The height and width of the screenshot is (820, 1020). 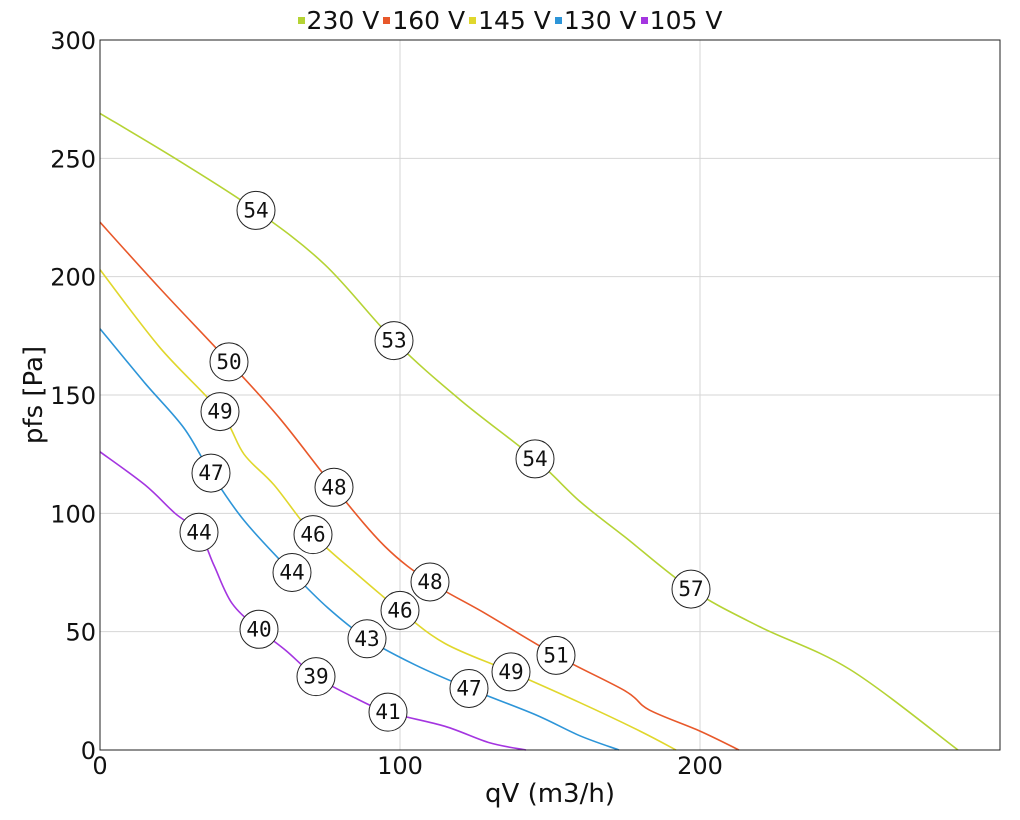 I want to click on legend-label: 230 V, so click(x=343, y=20).